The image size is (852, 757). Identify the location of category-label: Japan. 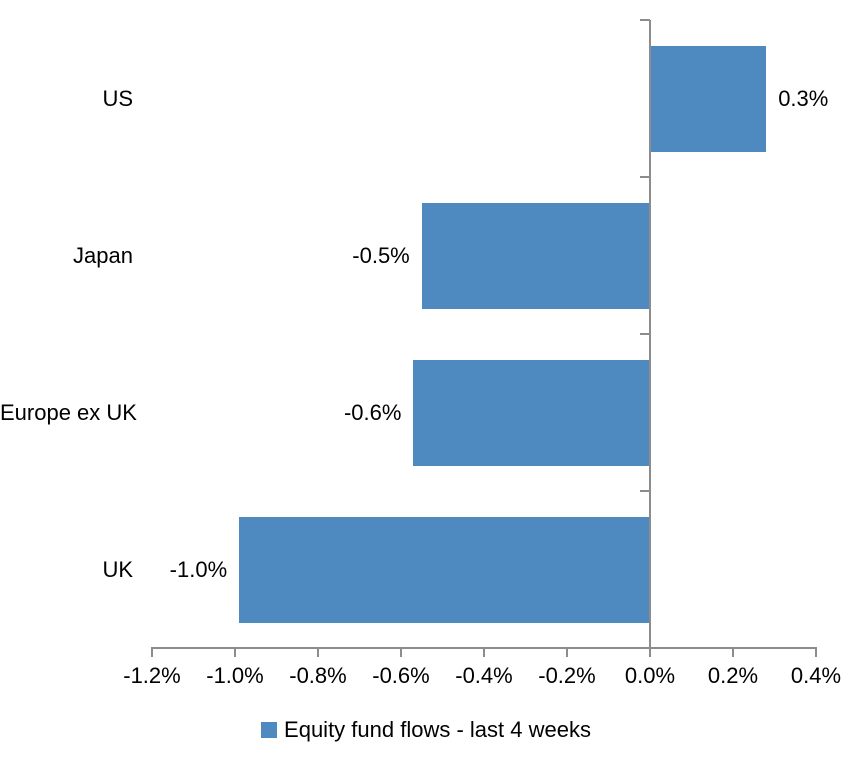
(103, 255).